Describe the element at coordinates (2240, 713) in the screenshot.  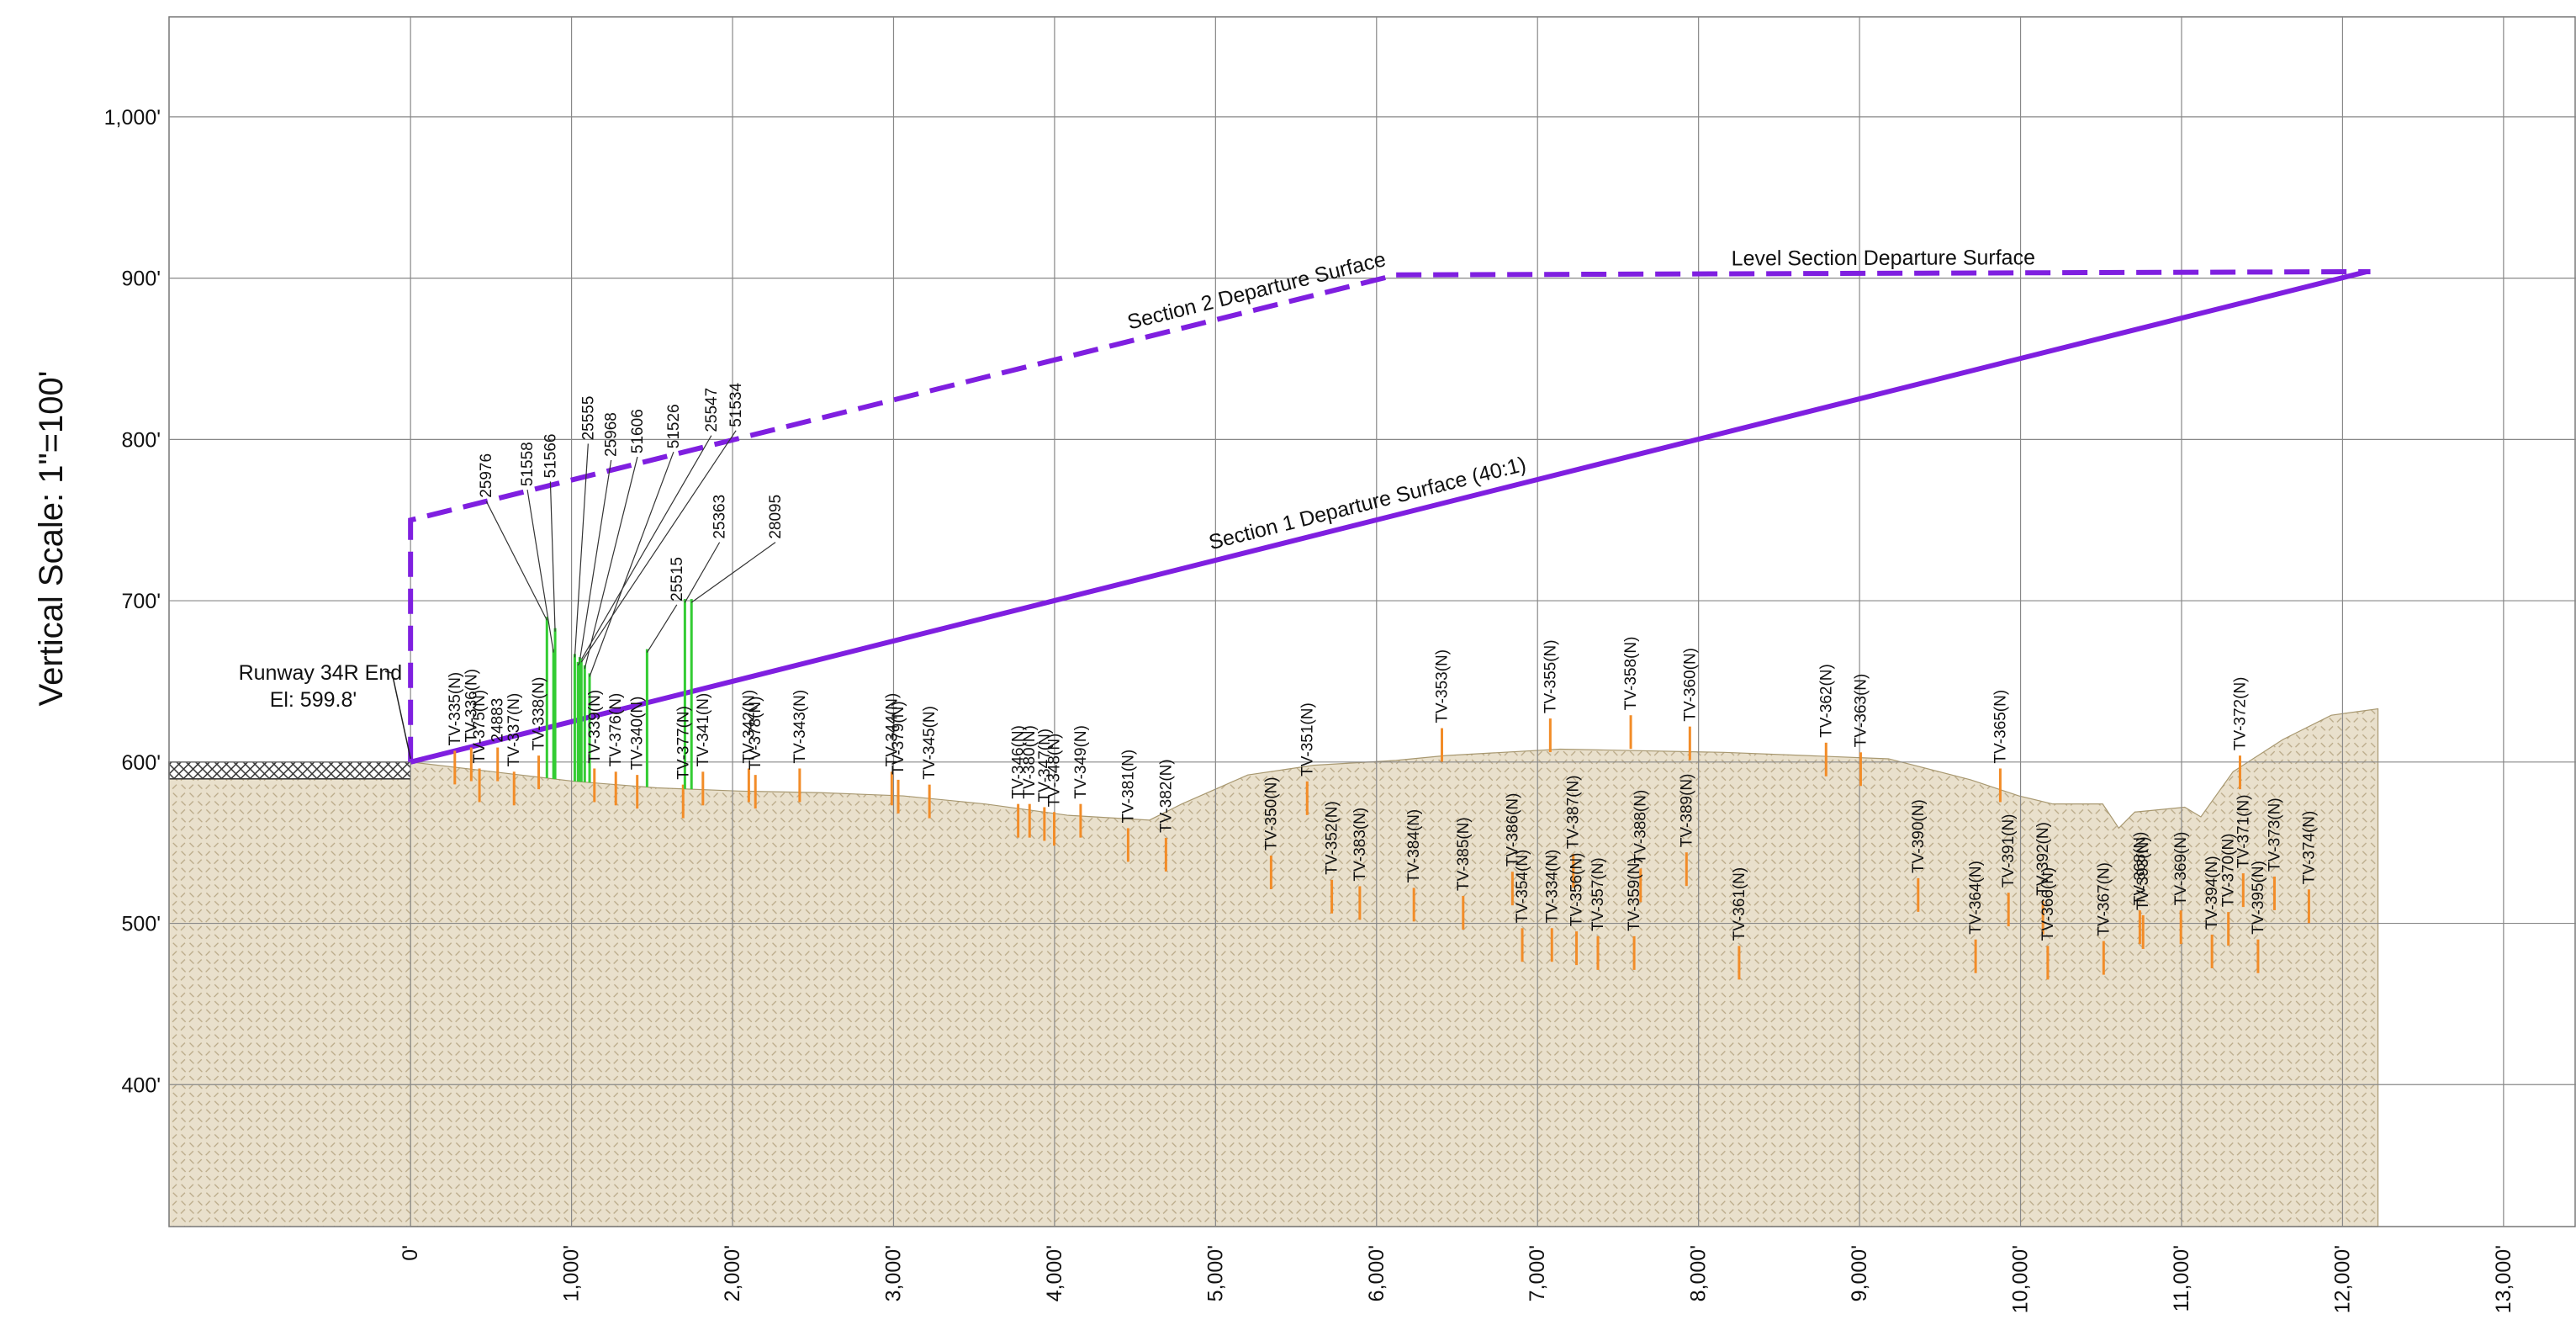
I see `obstacle-label: TV-372(N)` at that location.